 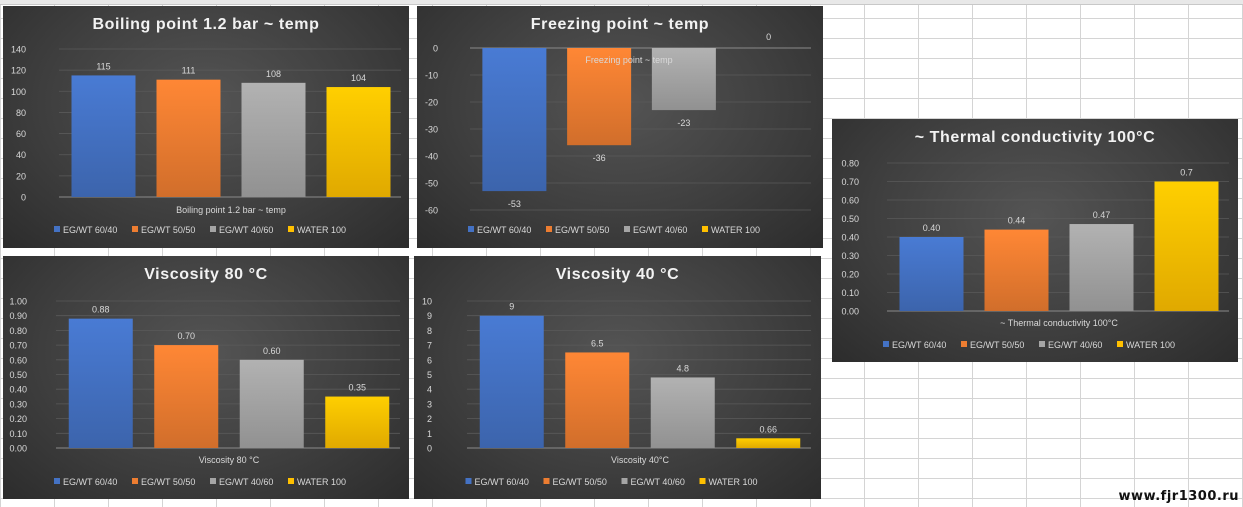 I want to click on y-tick-label: -40, so click(x=431, y=157).